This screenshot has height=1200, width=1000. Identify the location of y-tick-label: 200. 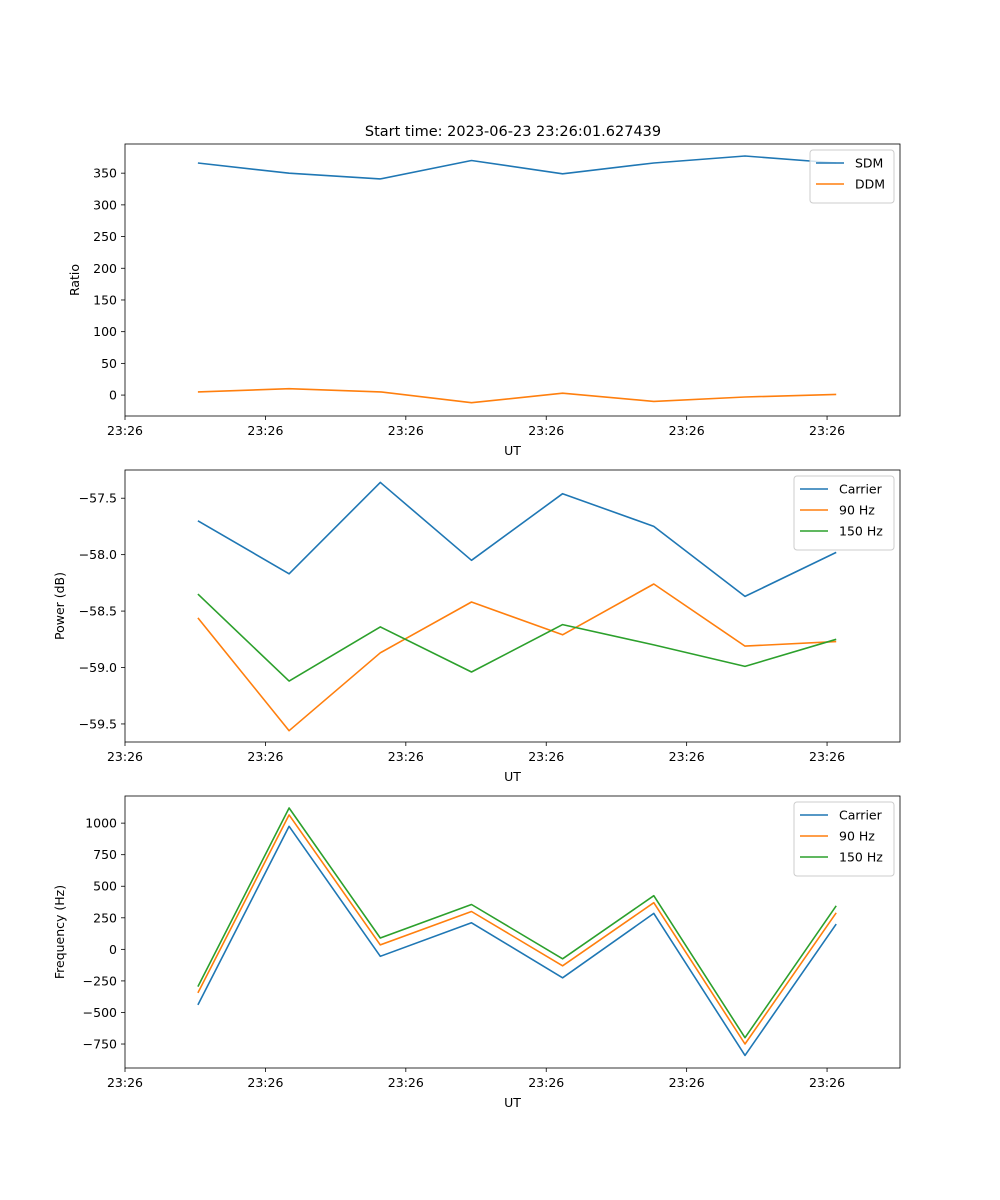
(105, 268).